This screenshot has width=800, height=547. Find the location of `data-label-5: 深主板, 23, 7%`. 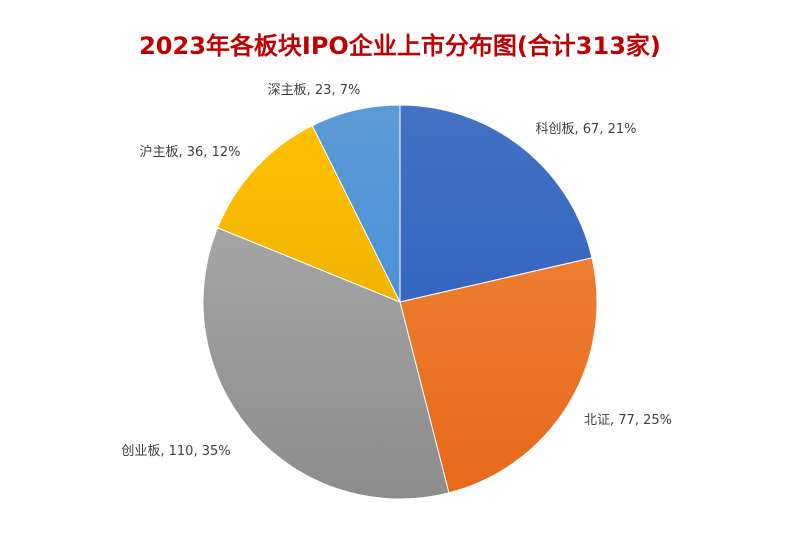

data-label-5: 深主板, 23, 7% is located at coordinates (314, 90).